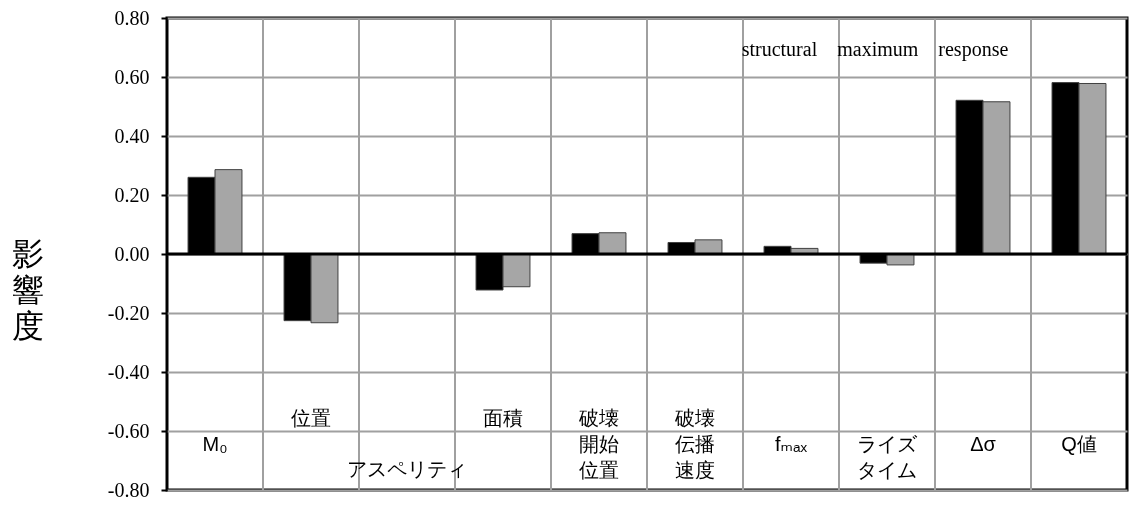 The width and height of the screenshot is (1129, 516). Describe the element at coordinates (128, 489) in the screenshot. I see `y-tick-label: -0.80` at that location.